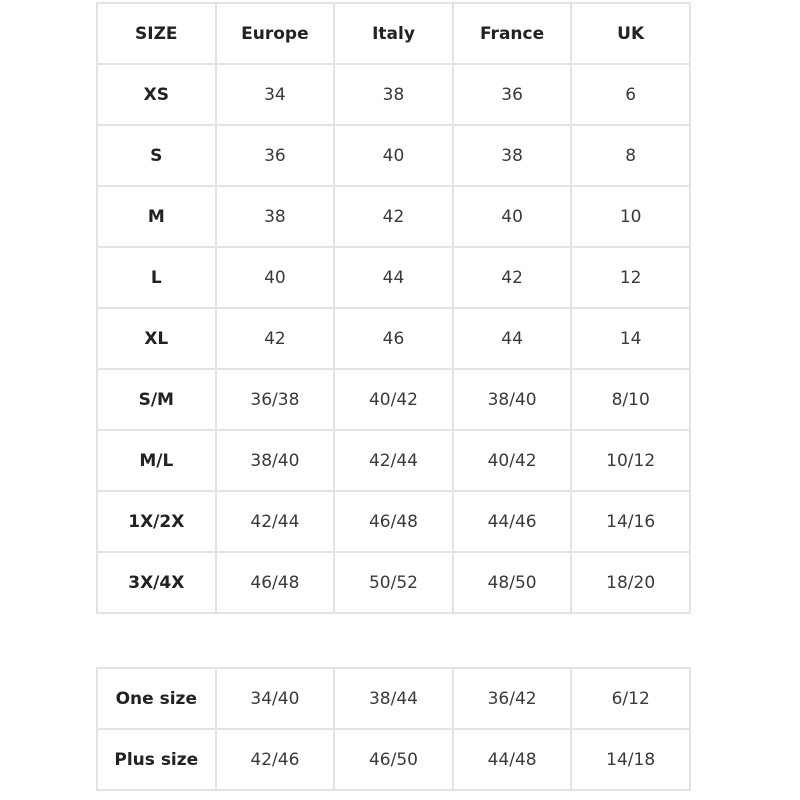 This screenshot has width=800, height=800. What do you see at coordinates (275, 33) in the screenshot?
I see `column-header: Europe` at bounding box center [275, 33].